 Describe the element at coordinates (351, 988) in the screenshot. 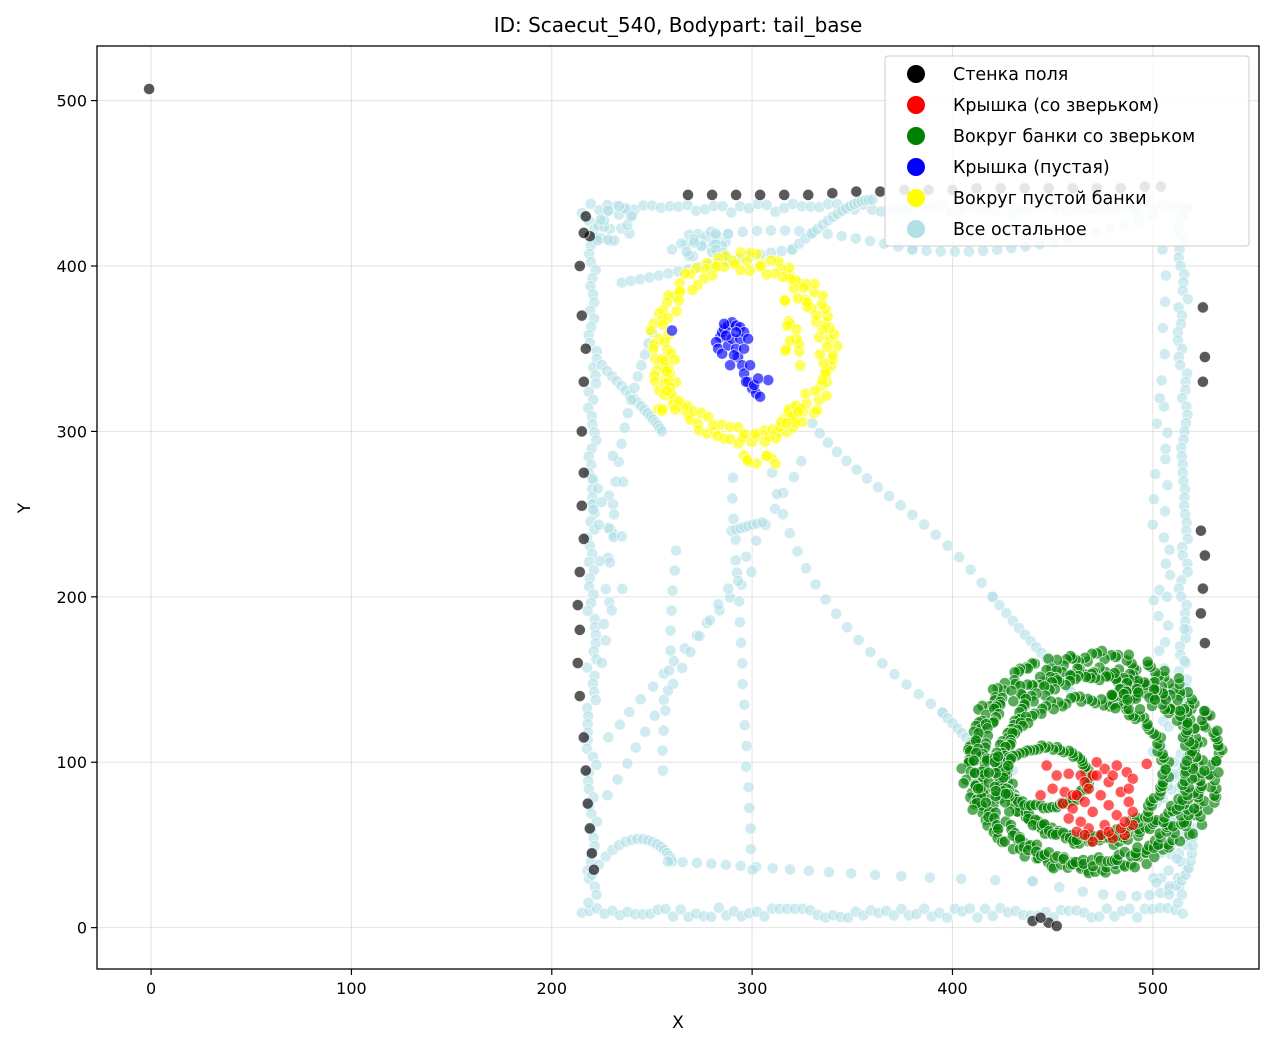

I see `x-tick-label: 100` at that location.